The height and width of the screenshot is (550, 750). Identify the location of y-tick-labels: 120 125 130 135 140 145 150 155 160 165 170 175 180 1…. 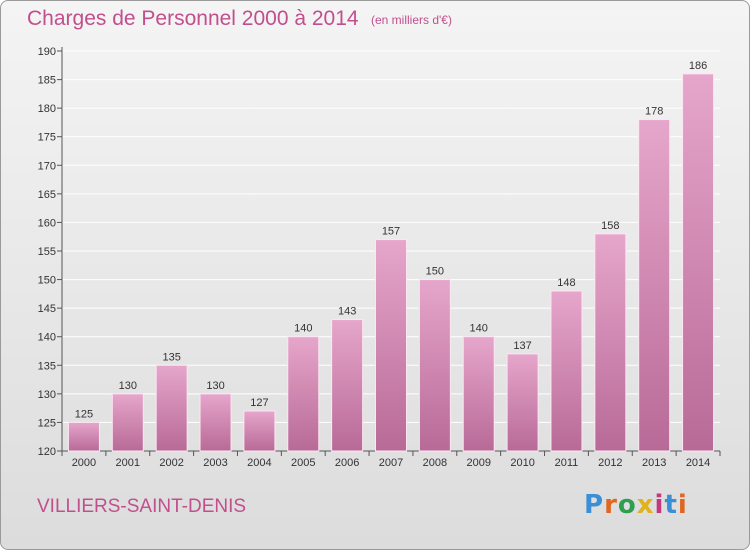
(47, 252).